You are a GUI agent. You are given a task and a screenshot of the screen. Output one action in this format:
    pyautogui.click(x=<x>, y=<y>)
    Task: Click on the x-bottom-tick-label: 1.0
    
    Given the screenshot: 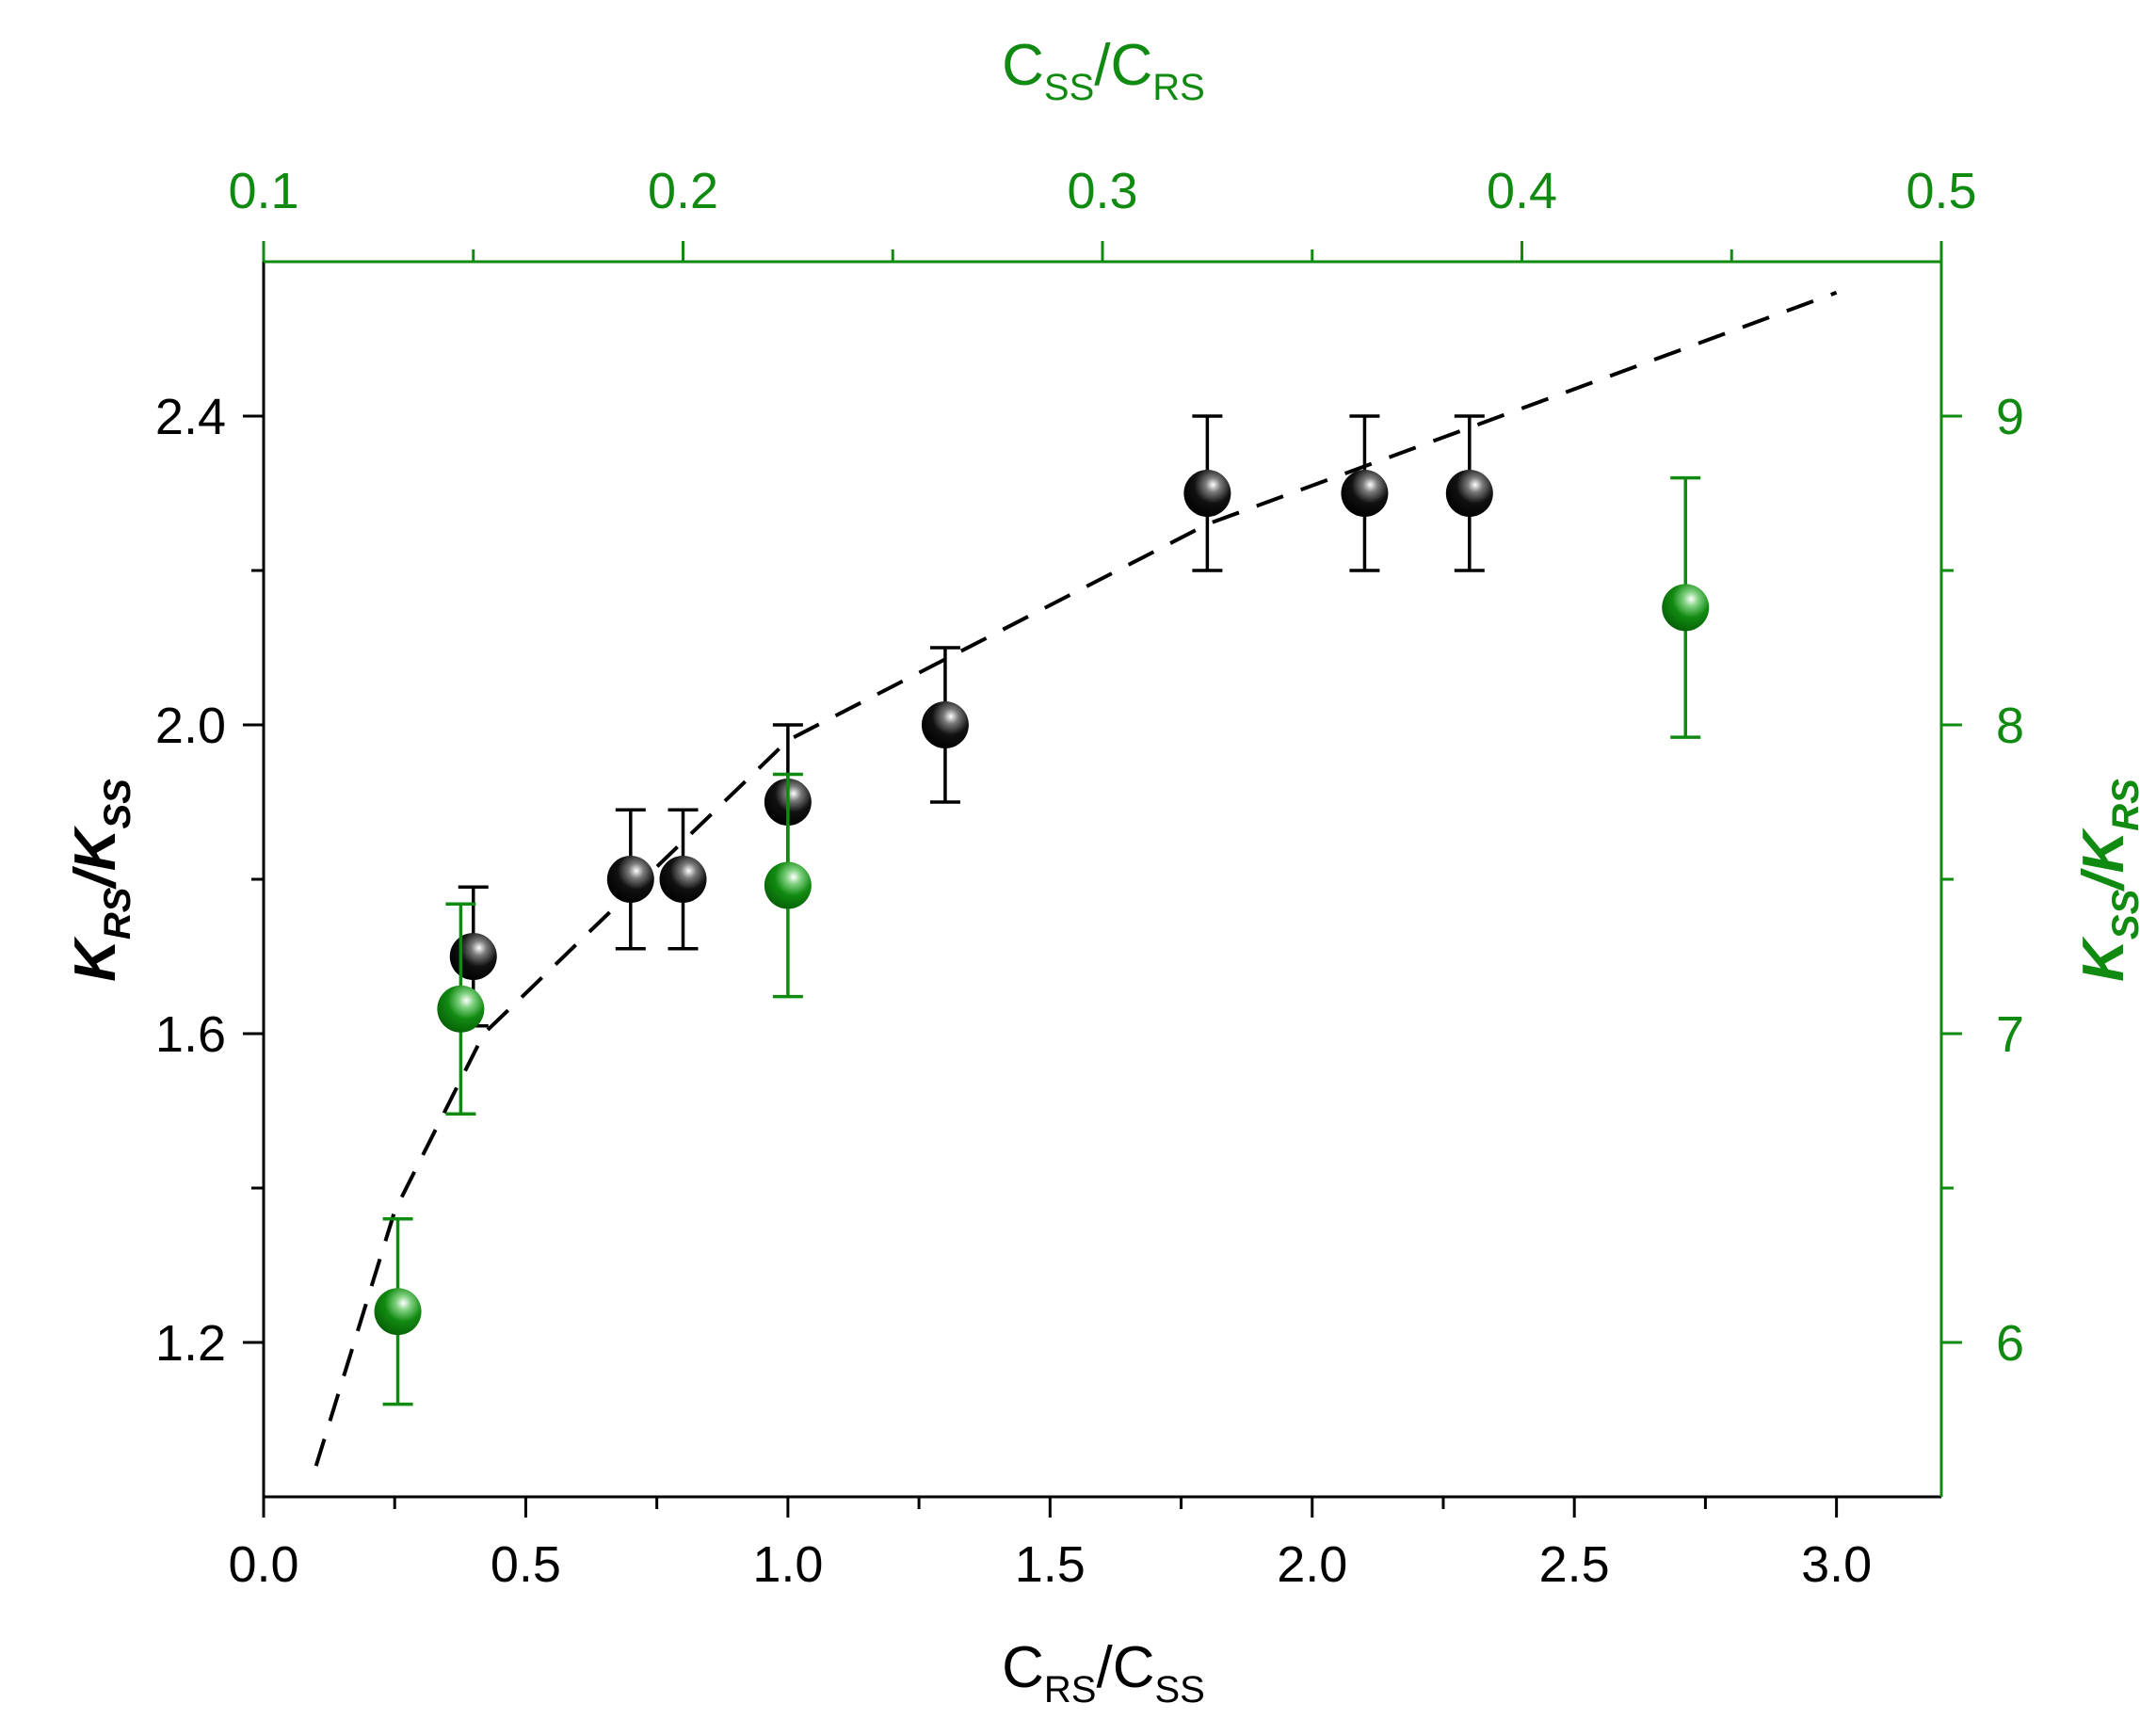 What is the action you would take?
    pyautogui.click(x=787, y=1564)
    